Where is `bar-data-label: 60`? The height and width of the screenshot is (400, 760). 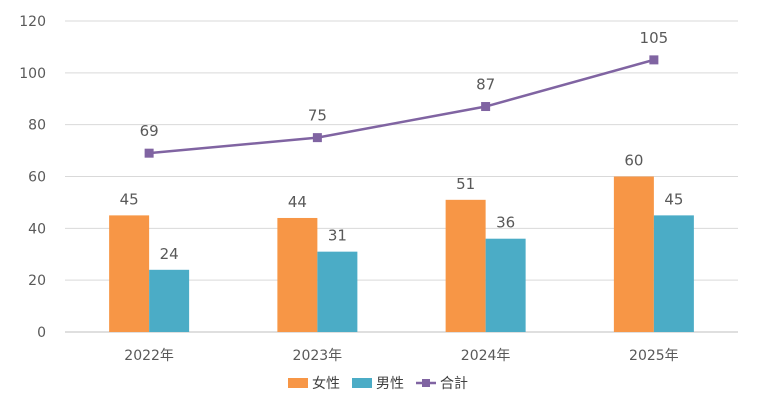
bar-data-label: 60 is located at coordinates (633, 161).